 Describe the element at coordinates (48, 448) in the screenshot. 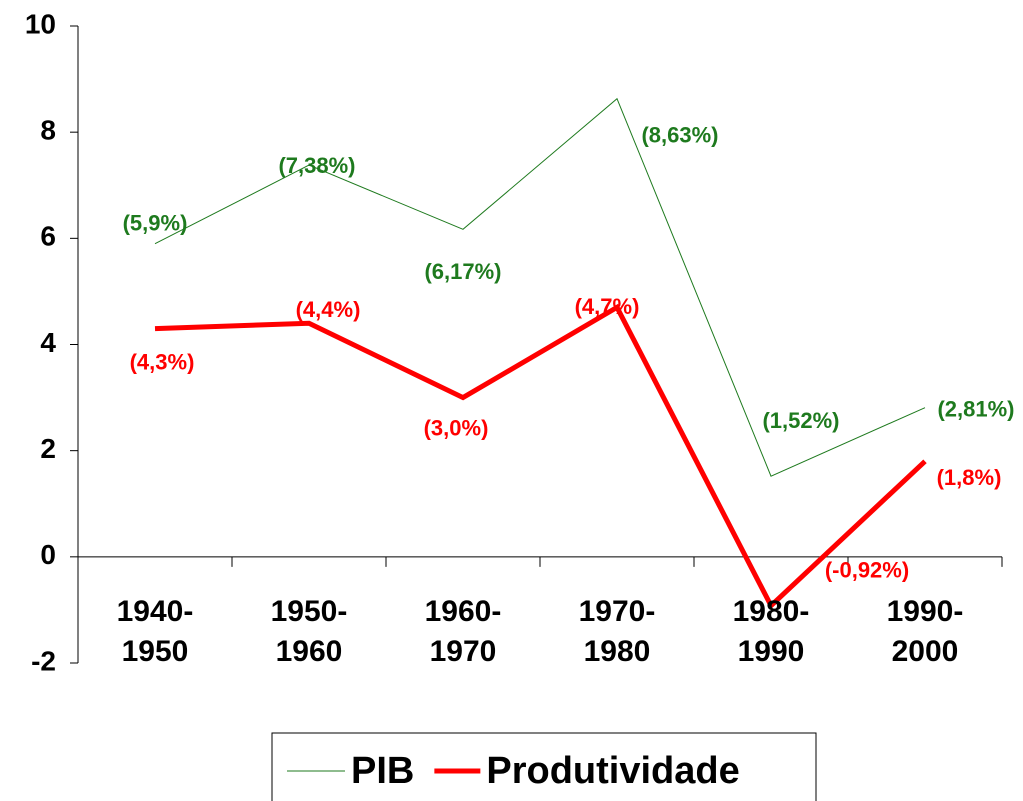

I see `y-tick-label: 2` at that location.